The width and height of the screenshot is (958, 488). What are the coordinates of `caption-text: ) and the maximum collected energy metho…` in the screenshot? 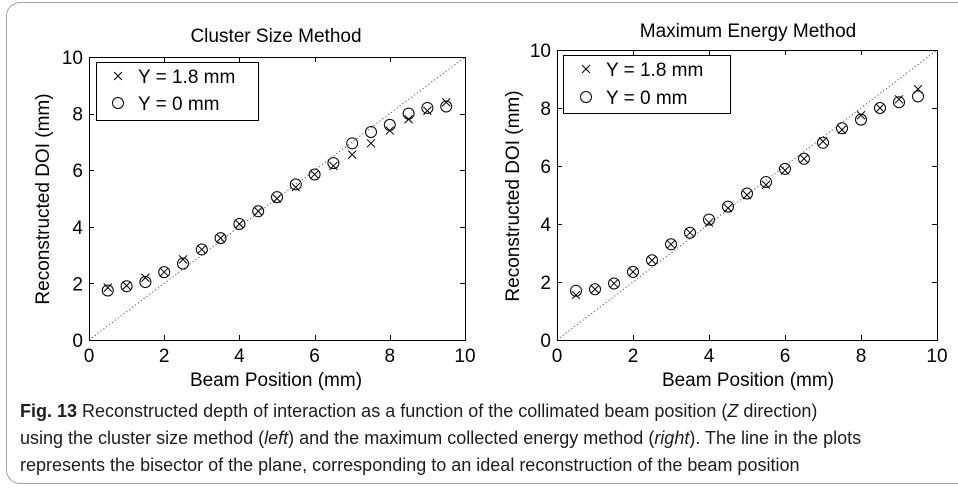 It's located at (471, 438).